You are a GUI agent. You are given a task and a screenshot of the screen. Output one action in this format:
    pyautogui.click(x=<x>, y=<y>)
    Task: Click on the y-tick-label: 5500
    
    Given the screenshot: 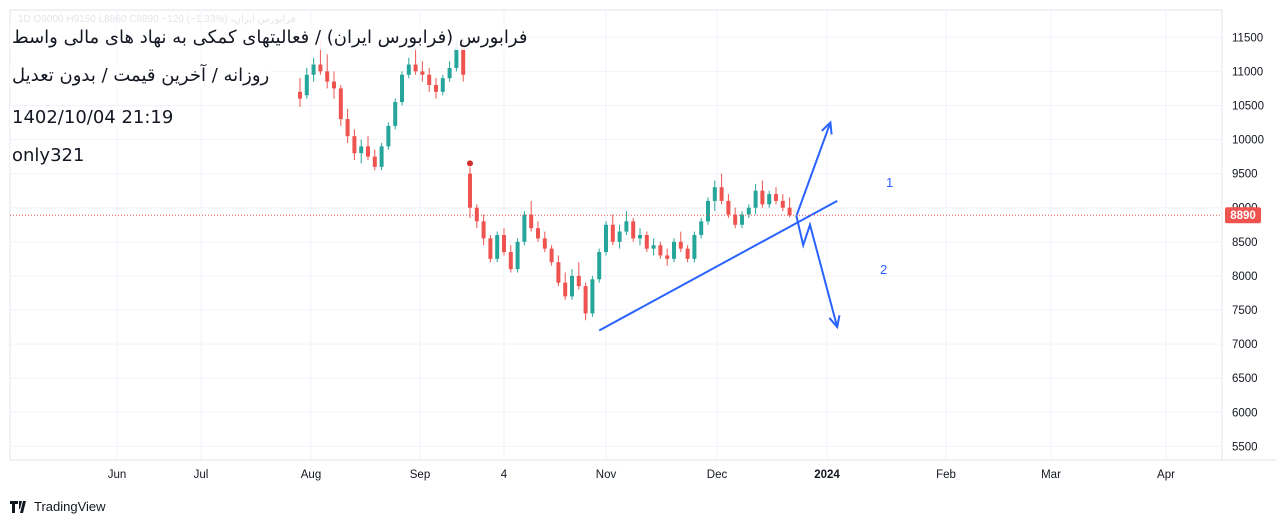 What is the action you would take?
    pyautogui.click(x=1245, y=447)
    